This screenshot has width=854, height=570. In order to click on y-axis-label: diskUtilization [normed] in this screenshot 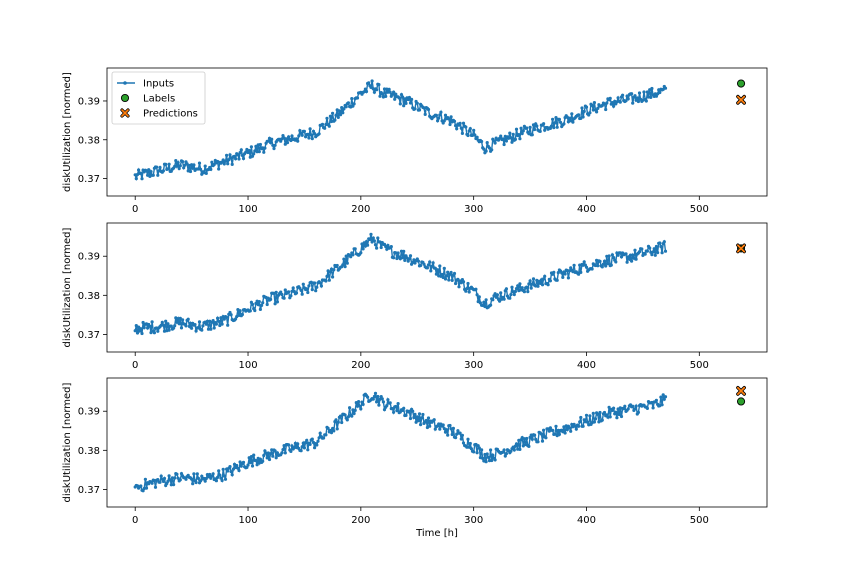, I will do `click(67, 287)`.